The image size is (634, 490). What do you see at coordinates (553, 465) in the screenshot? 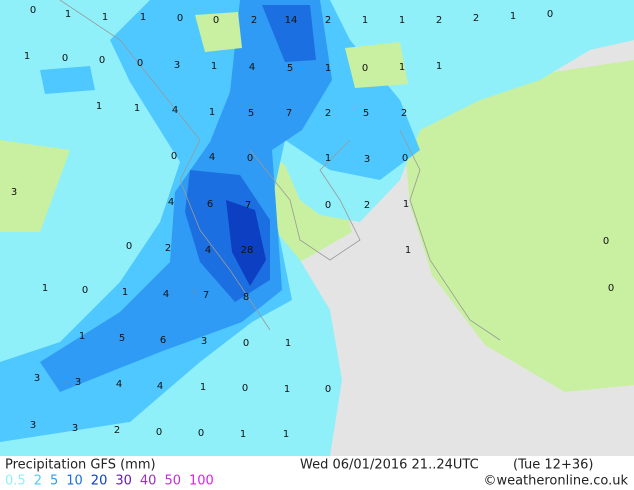
I see `lead-time: (Tue 12+36)` at bounding box center [553, 465].